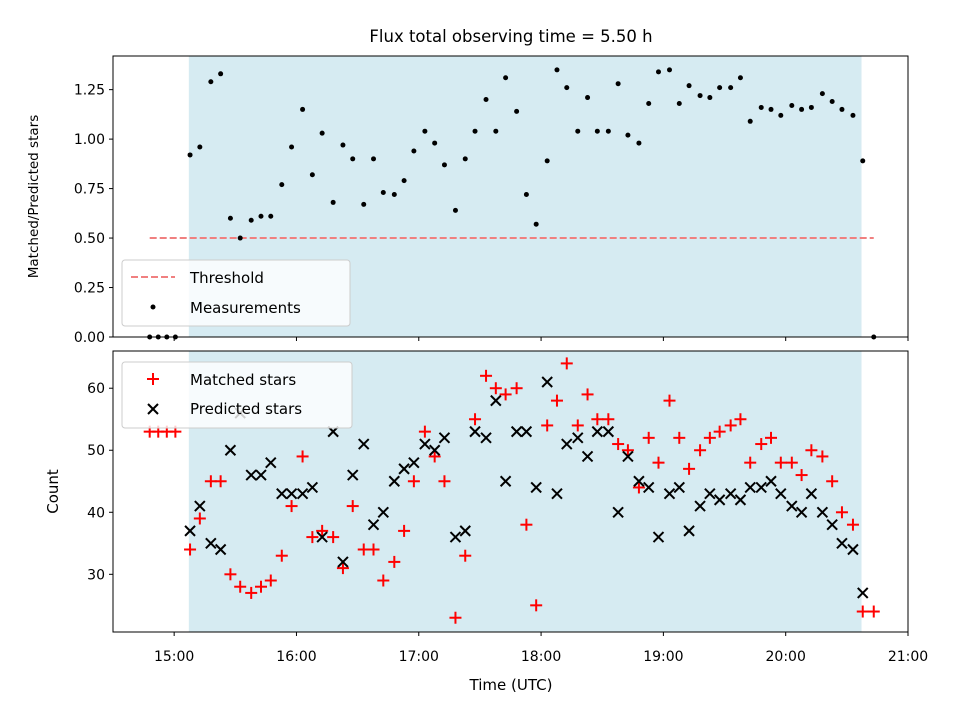 The width and height of the screenshot is (960, 720). I want to click on bottom-y-tick-label: 60, so click(96, 389).